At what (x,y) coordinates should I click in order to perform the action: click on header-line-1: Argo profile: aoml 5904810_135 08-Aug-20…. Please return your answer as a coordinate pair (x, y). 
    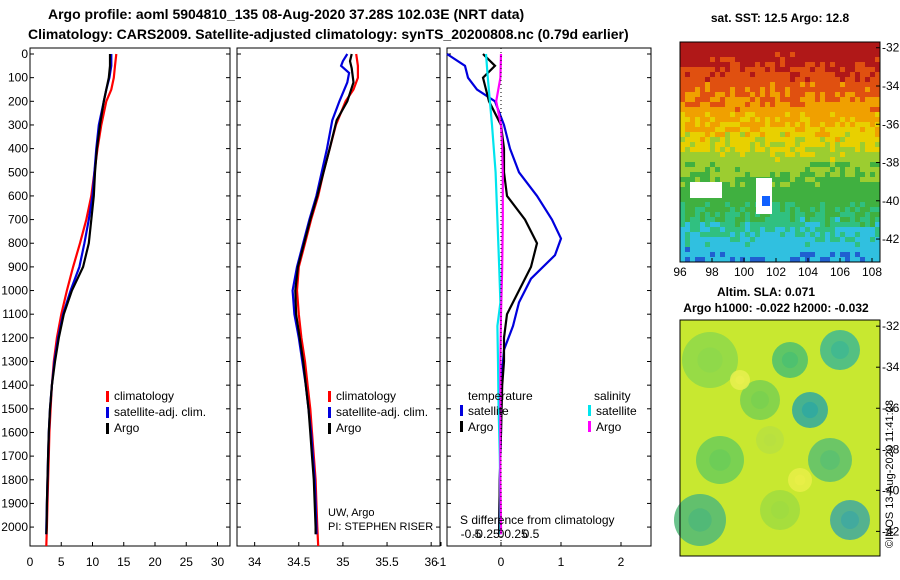
    Looking at the image, I should click on (286, 14).